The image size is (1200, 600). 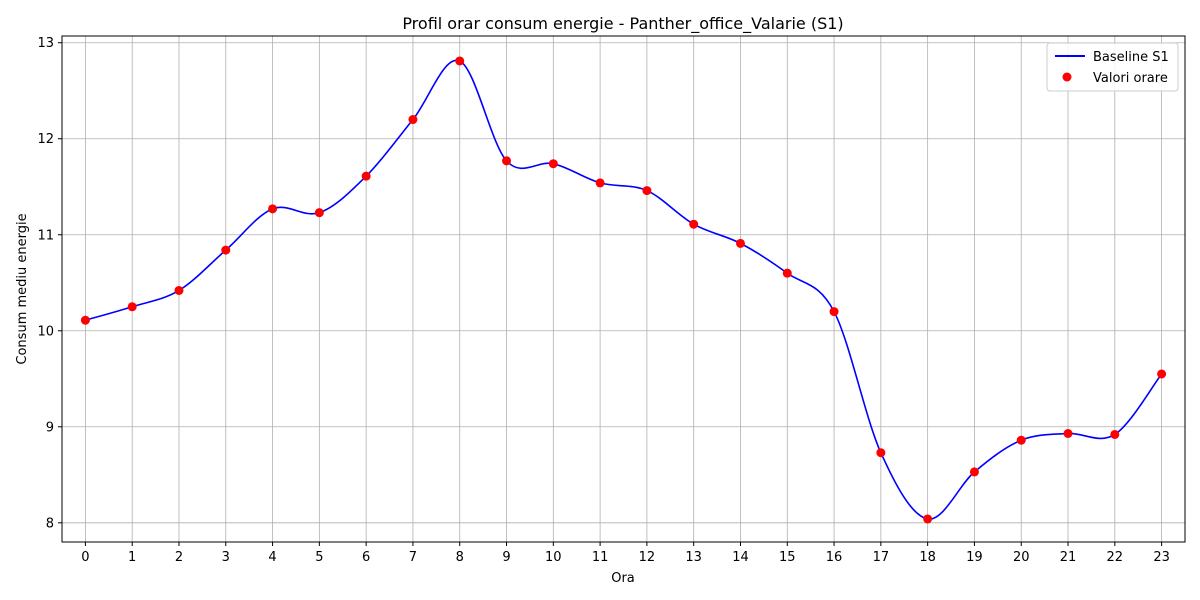 I want to click on x-tick-label: 9, so click(x=506, y=557).